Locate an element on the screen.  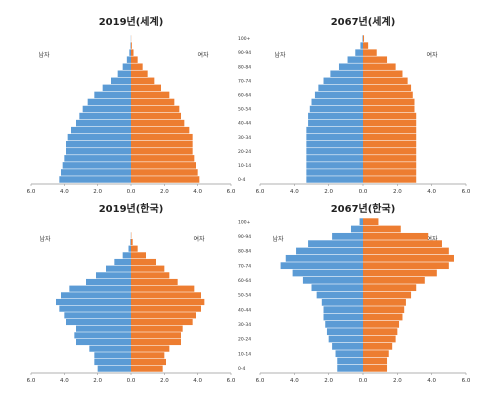
chart-title: 2067년(한국) is located at coordinates (363, 208).